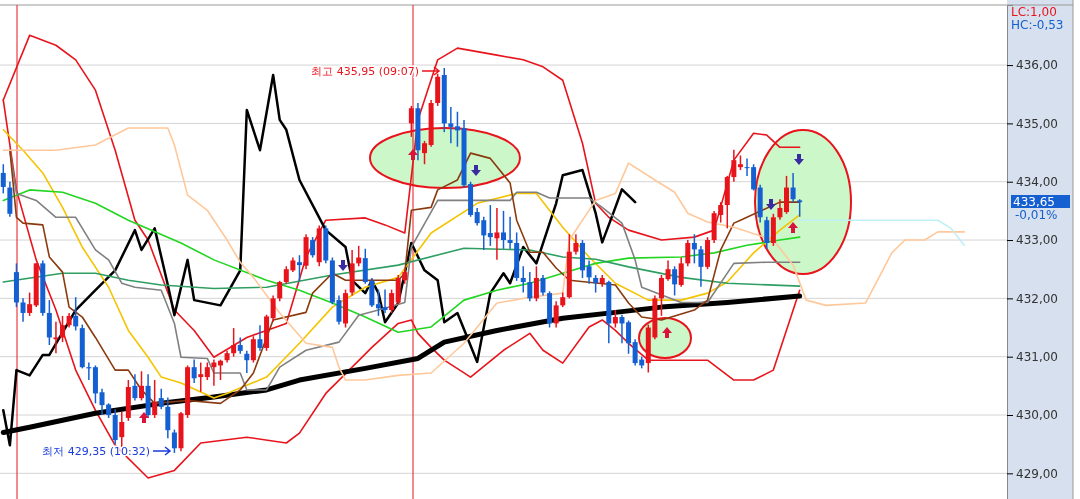 The width and height of the screenshot is (1080, 499). What do you see at coordinates (1037, 25) in the screenshot?
I see `text: HC:-0,53` at bounding box center [1037, 25].